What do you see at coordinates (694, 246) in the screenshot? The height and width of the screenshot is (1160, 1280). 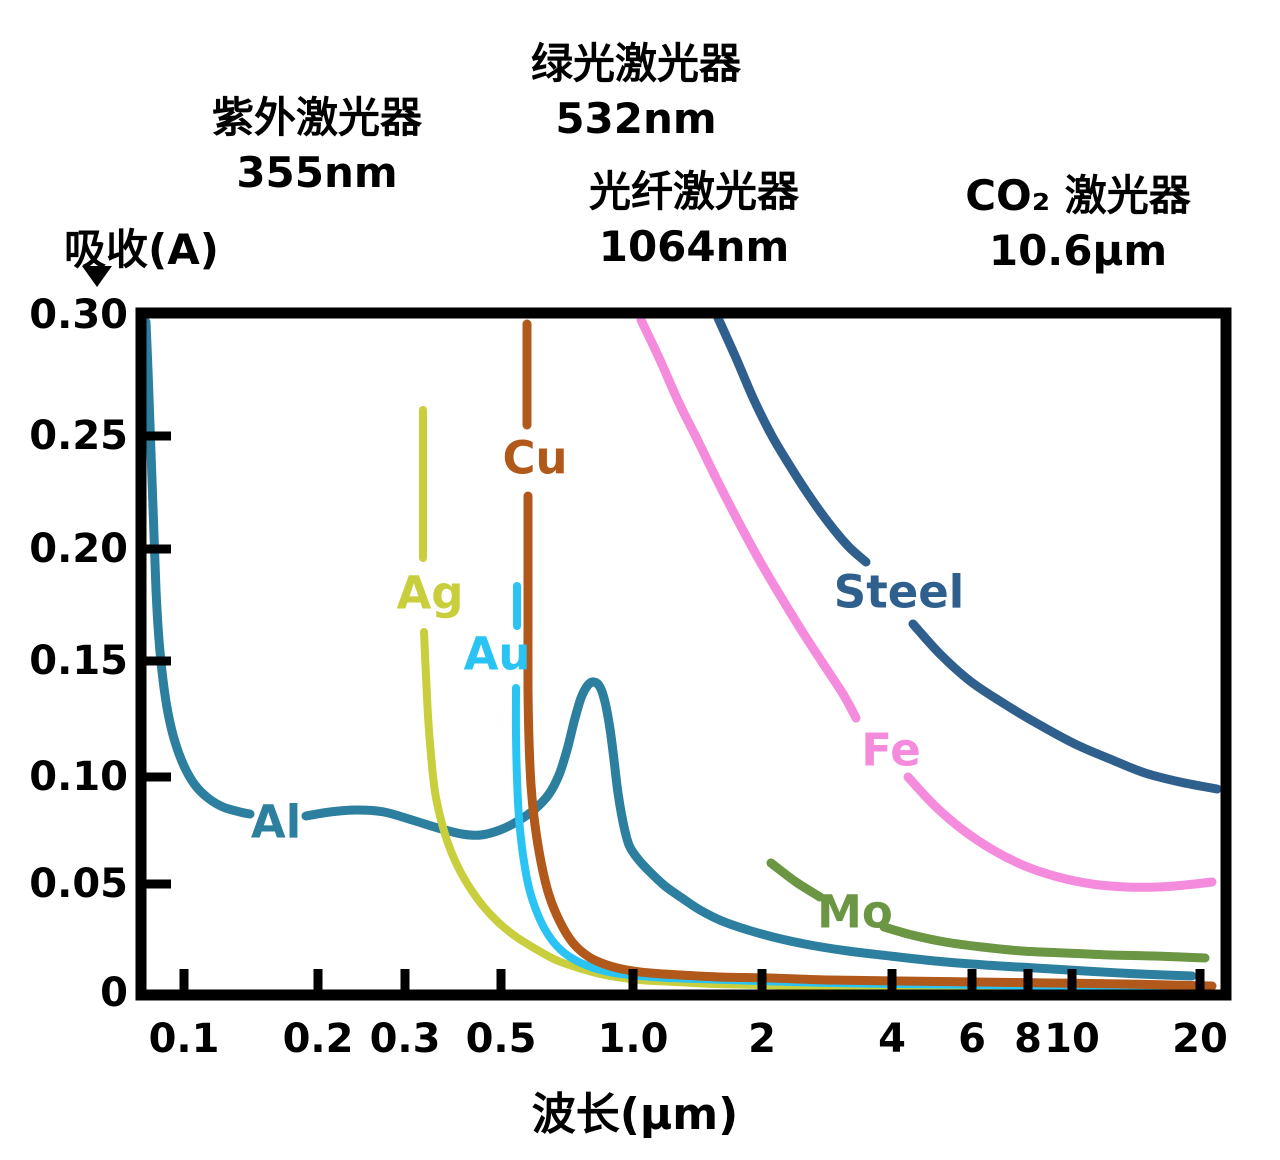 I see `annotation-fiber-laser-wavelength: 1064nm` at bounding box center [694, 246].